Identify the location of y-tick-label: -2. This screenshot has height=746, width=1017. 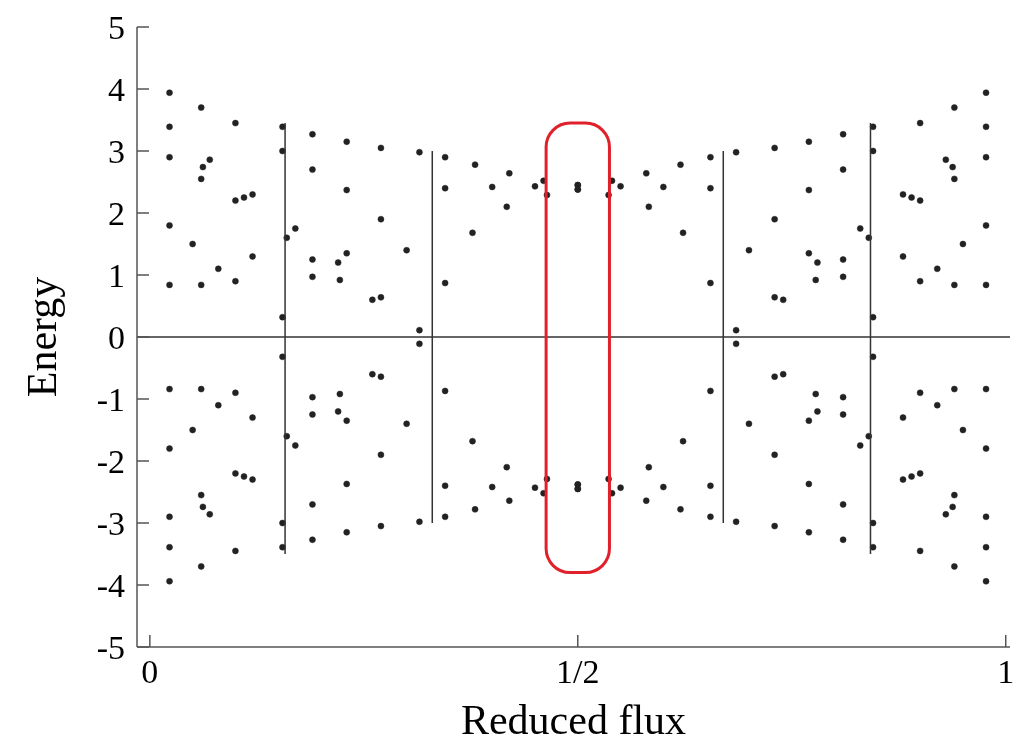
(110, 461).